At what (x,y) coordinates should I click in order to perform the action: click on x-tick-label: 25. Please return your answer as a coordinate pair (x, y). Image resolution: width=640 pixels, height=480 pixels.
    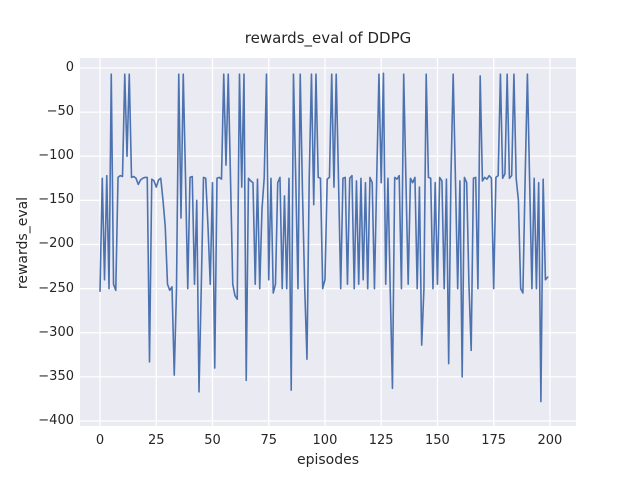
    Looking at the image, I should click on (156, 440).